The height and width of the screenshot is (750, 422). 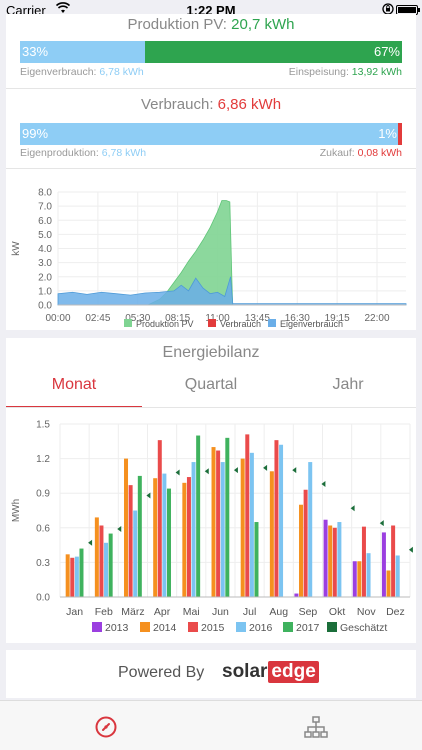 I want to click on self-production-label: Eigenproduktion:, so click(x=59, y=153).